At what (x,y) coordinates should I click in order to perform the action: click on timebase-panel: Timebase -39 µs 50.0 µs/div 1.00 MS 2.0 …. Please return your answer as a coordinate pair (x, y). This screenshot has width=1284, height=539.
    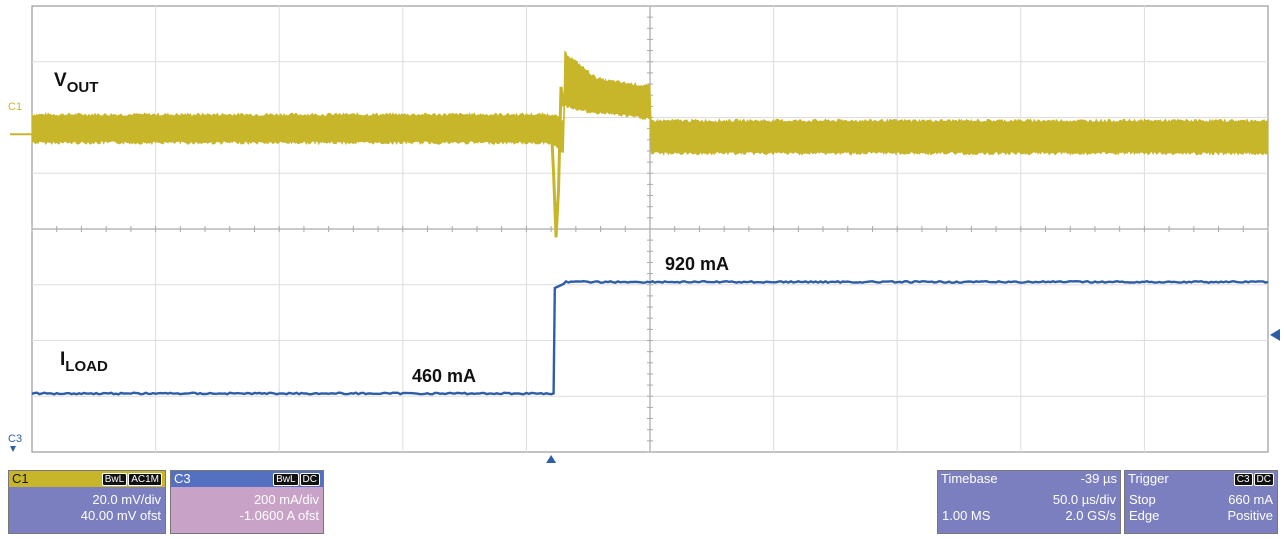
    Looking at the image, I should click on (1029, 502).